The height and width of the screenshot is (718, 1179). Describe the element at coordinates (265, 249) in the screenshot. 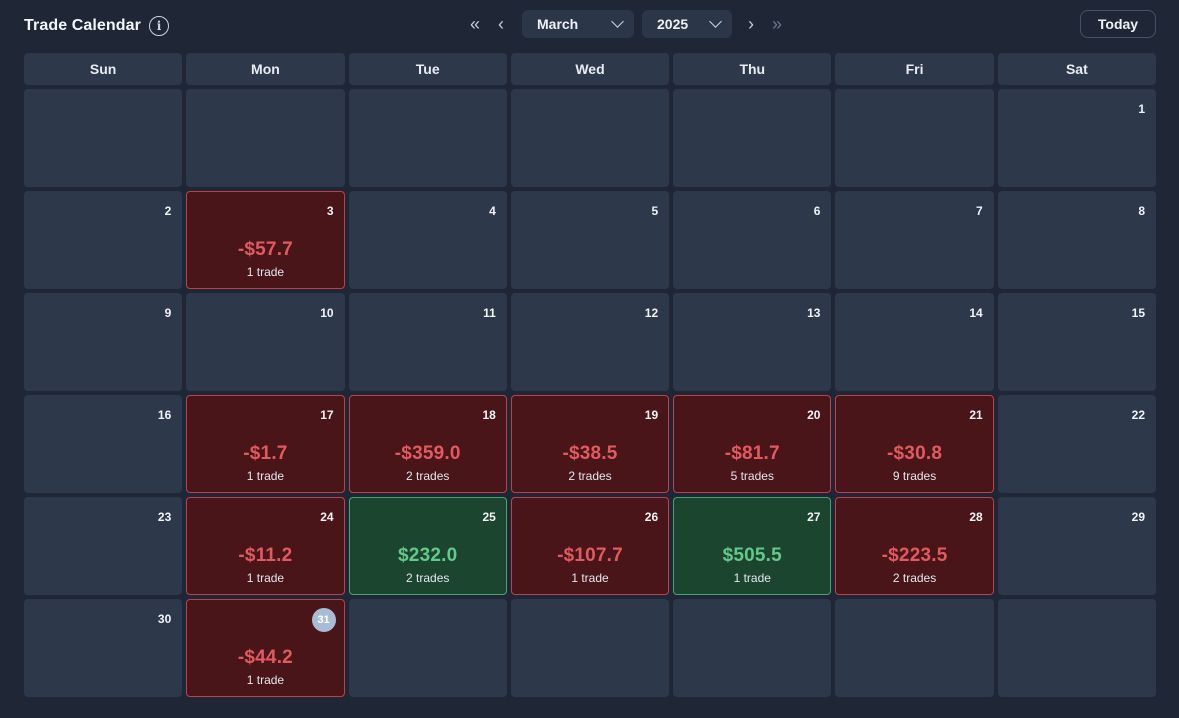

I see `day-pnl: -$57.7` at that location.